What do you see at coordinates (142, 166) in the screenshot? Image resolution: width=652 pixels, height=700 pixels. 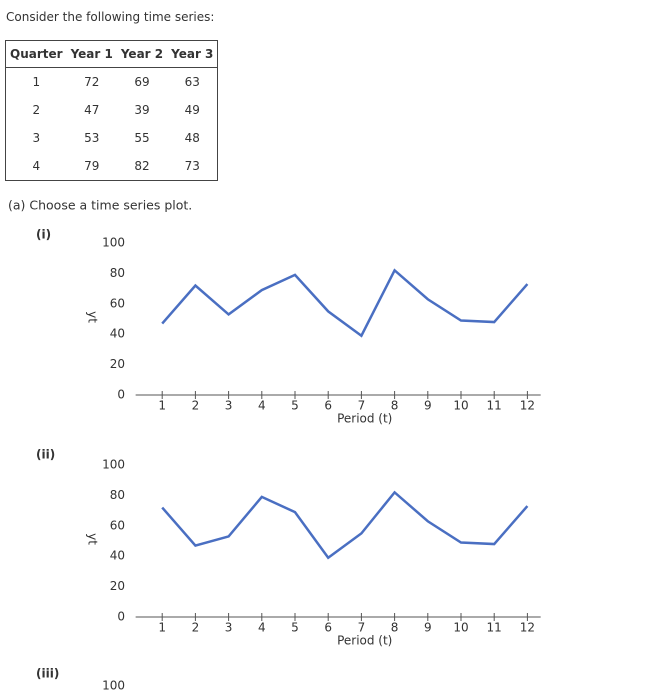 I see `table-cell: 82` at bounding box center [142, 166].